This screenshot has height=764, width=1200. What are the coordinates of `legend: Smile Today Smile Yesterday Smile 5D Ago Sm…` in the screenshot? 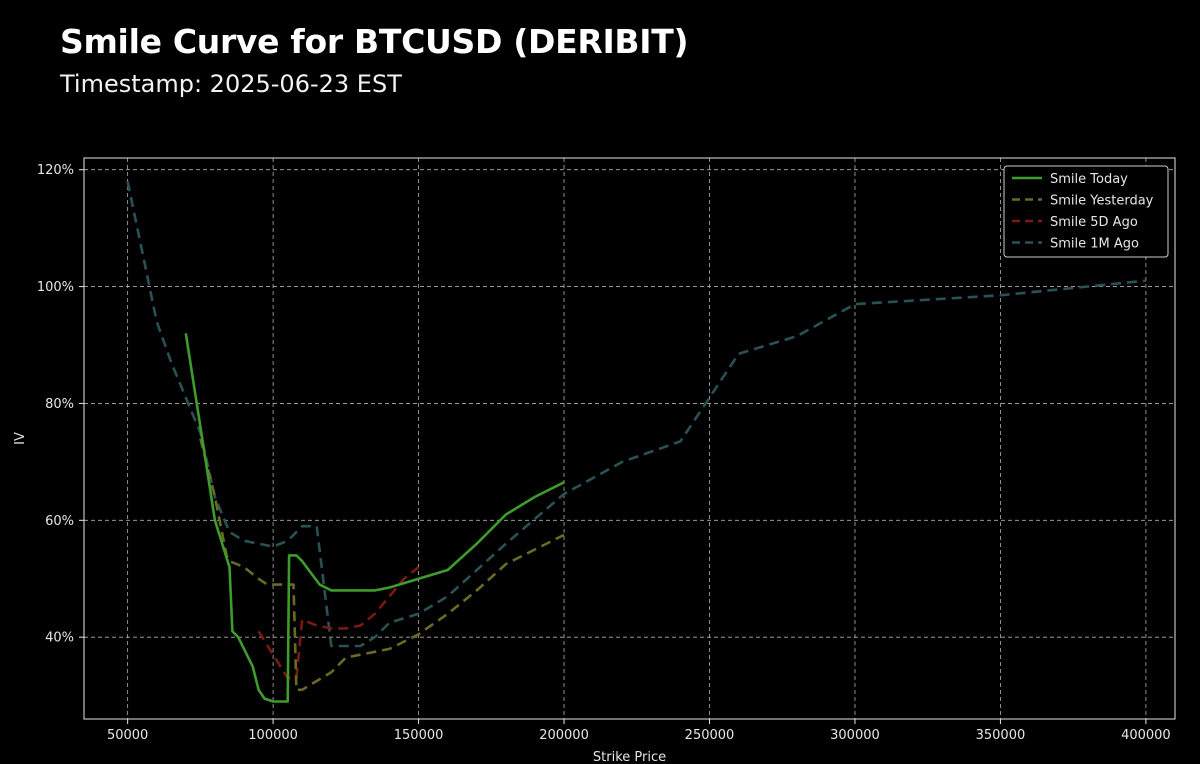 It's located at (1086, 211).